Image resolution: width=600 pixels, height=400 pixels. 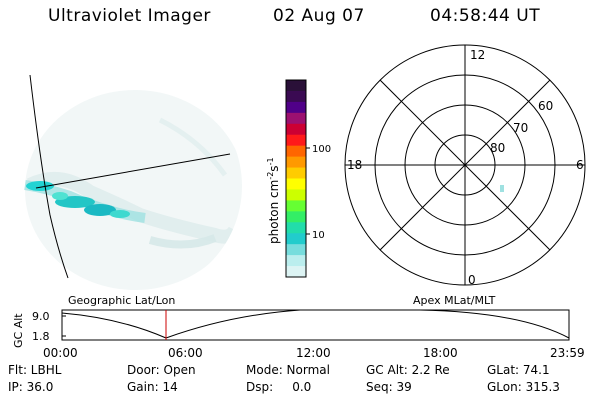 What do you see at coordinates (567, 353) in the screenshot?
I see `orbit-xtick-2359: 23:59` at bounding box center [567, 353].